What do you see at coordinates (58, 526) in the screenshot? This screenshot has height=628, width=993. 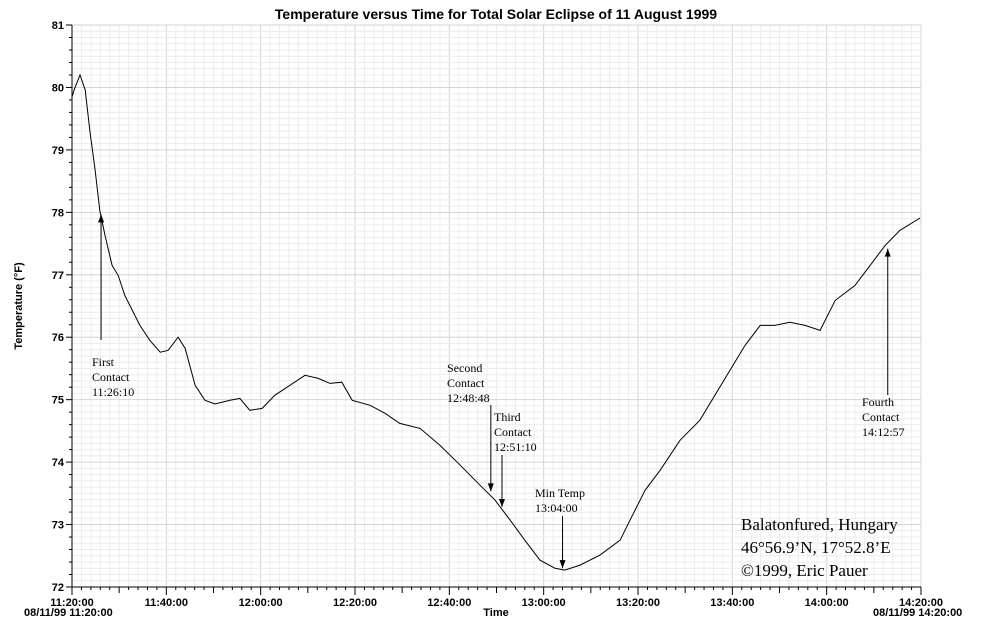 I see `y-tick-label: 73` at bounding box center [58, 526].